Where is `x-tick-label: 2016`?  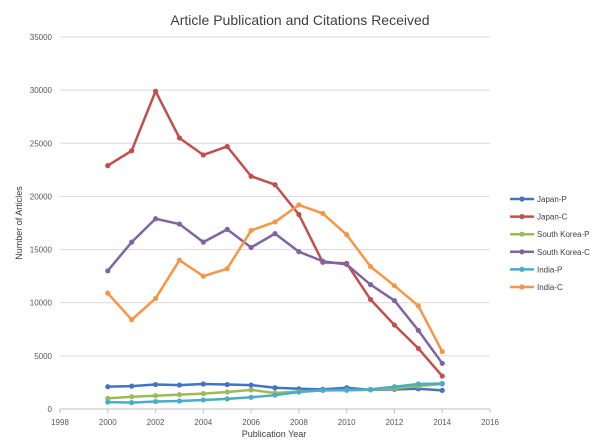
x-tick-label: 2016 is located at coordinates (490, 422).